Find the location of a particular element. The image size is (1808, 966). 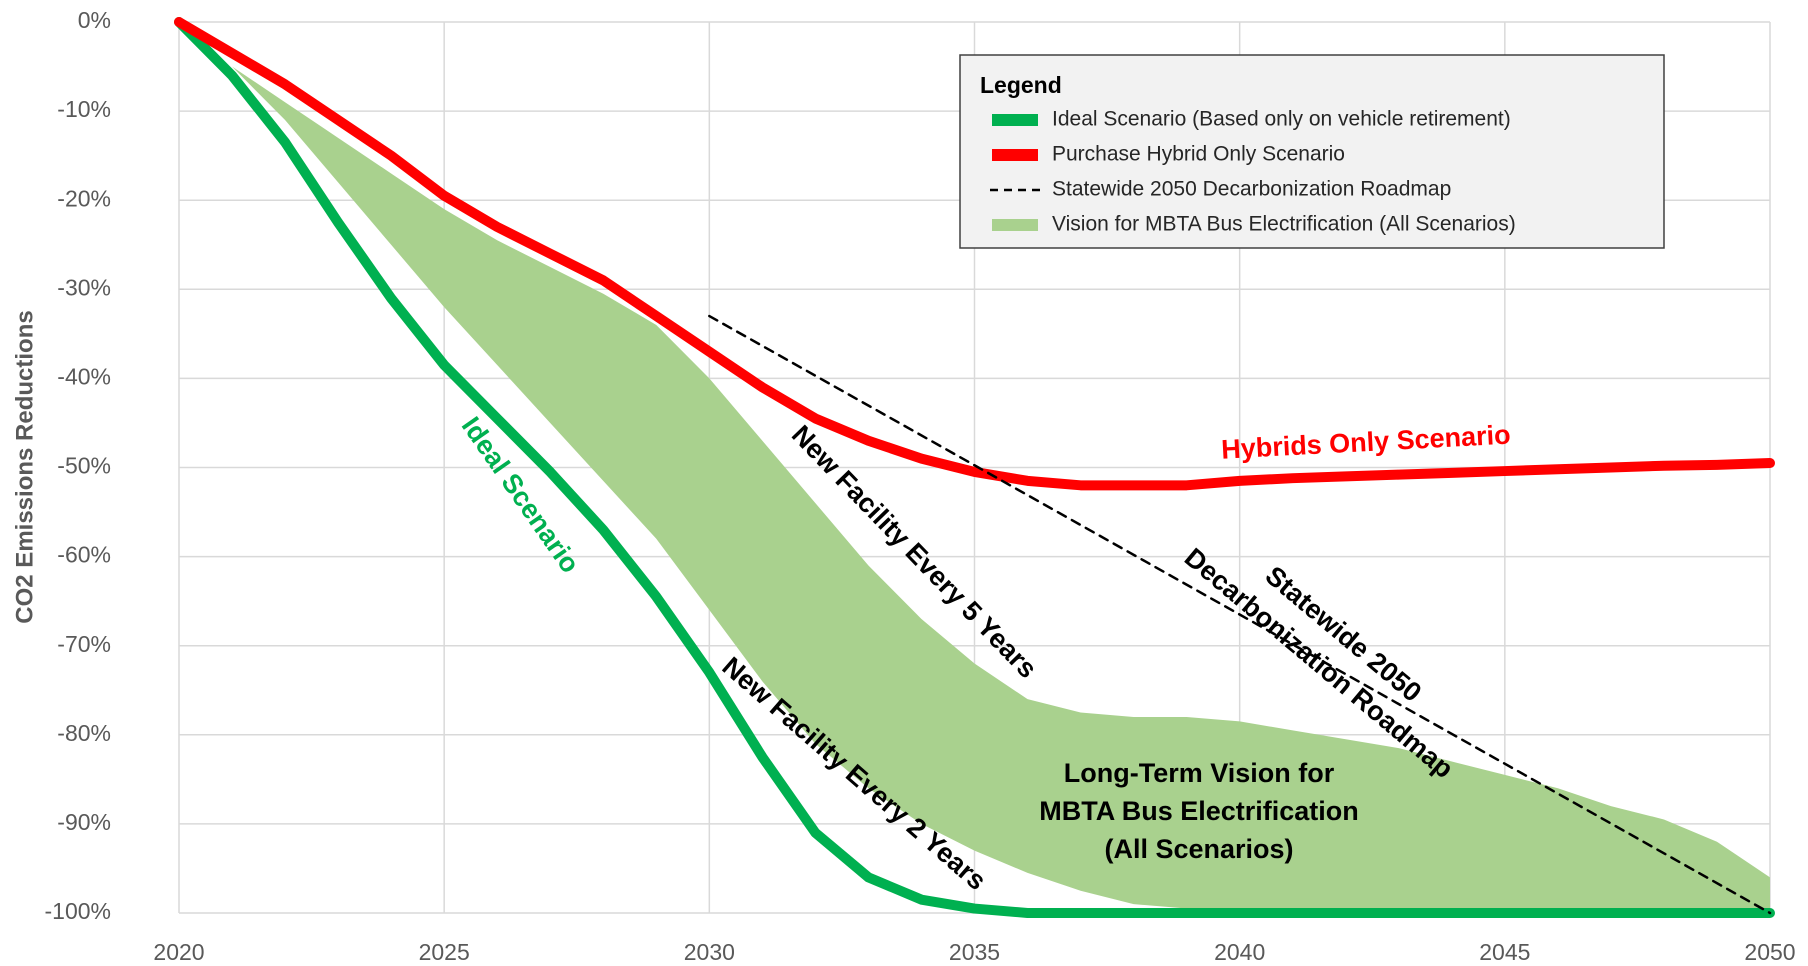

x-tick-label: 2035 is located at coordinates (974, 952).